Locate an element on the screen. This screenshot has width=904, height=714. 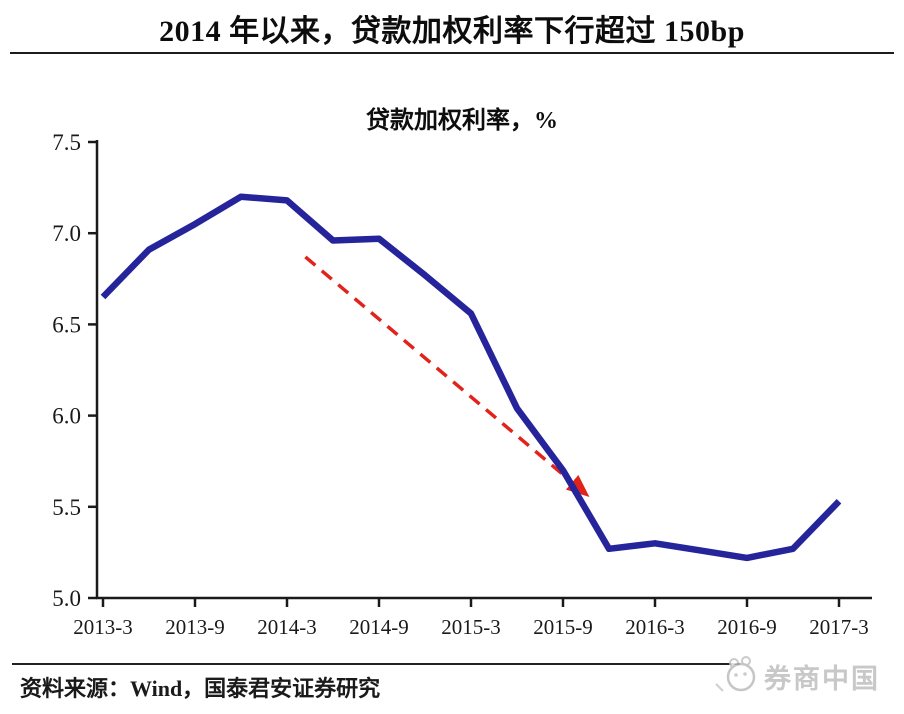
y-axis-tick-label: 5.0 is located at coordinates (66, 598).